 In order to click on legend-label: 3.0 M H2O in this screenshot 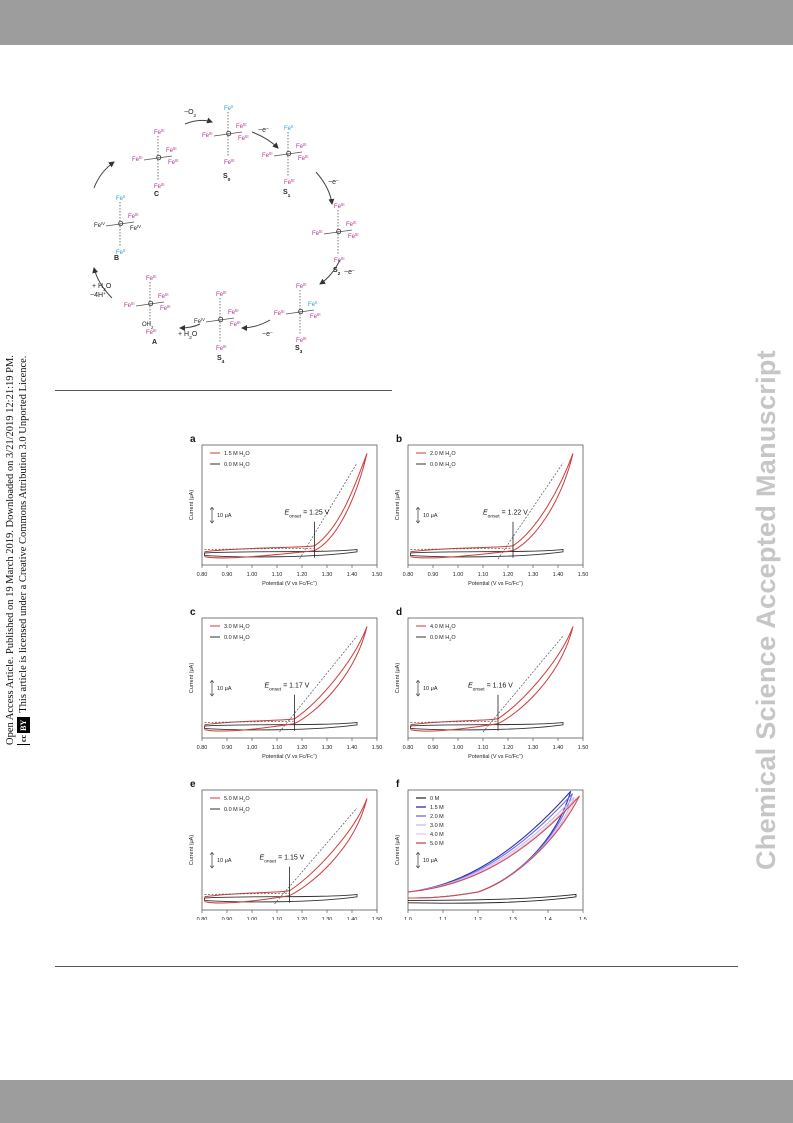, I will do `click(237, 627)`.